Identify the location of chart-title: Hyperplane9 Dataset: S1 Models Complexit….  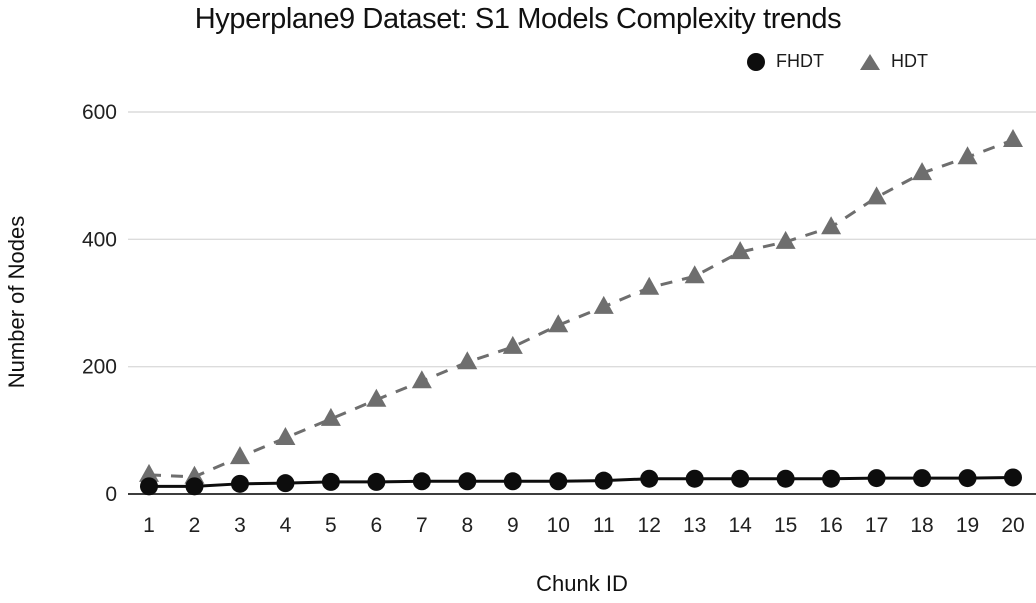
(518, 19).